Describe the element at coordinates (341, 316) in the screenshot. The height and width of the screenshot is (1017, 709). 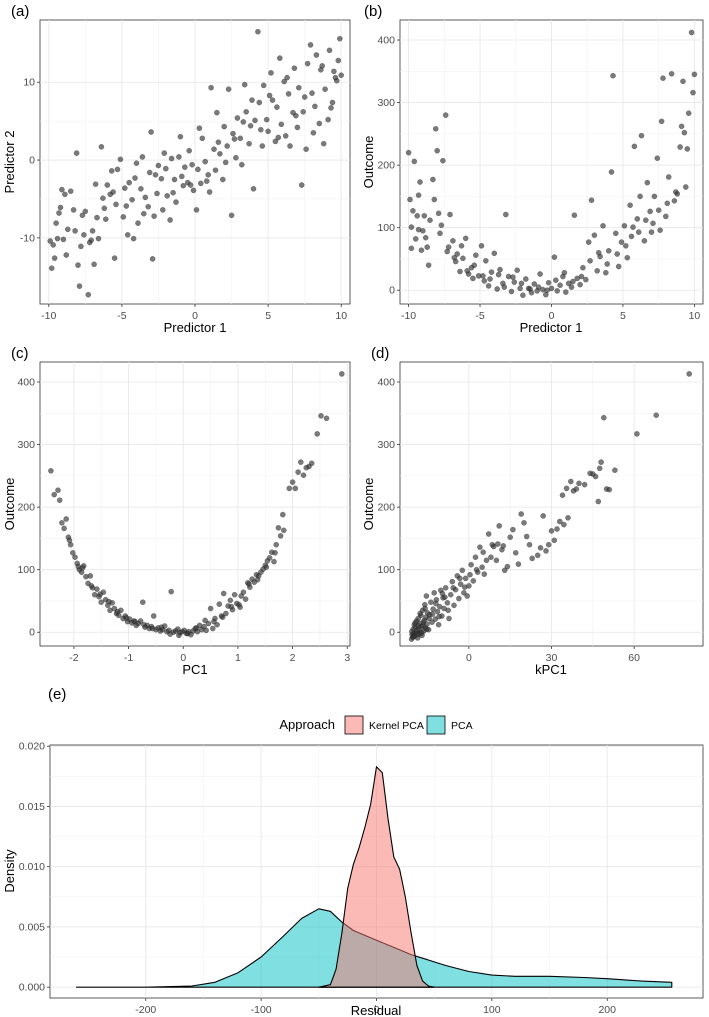
I see `x-tick-label: 10` at that location.